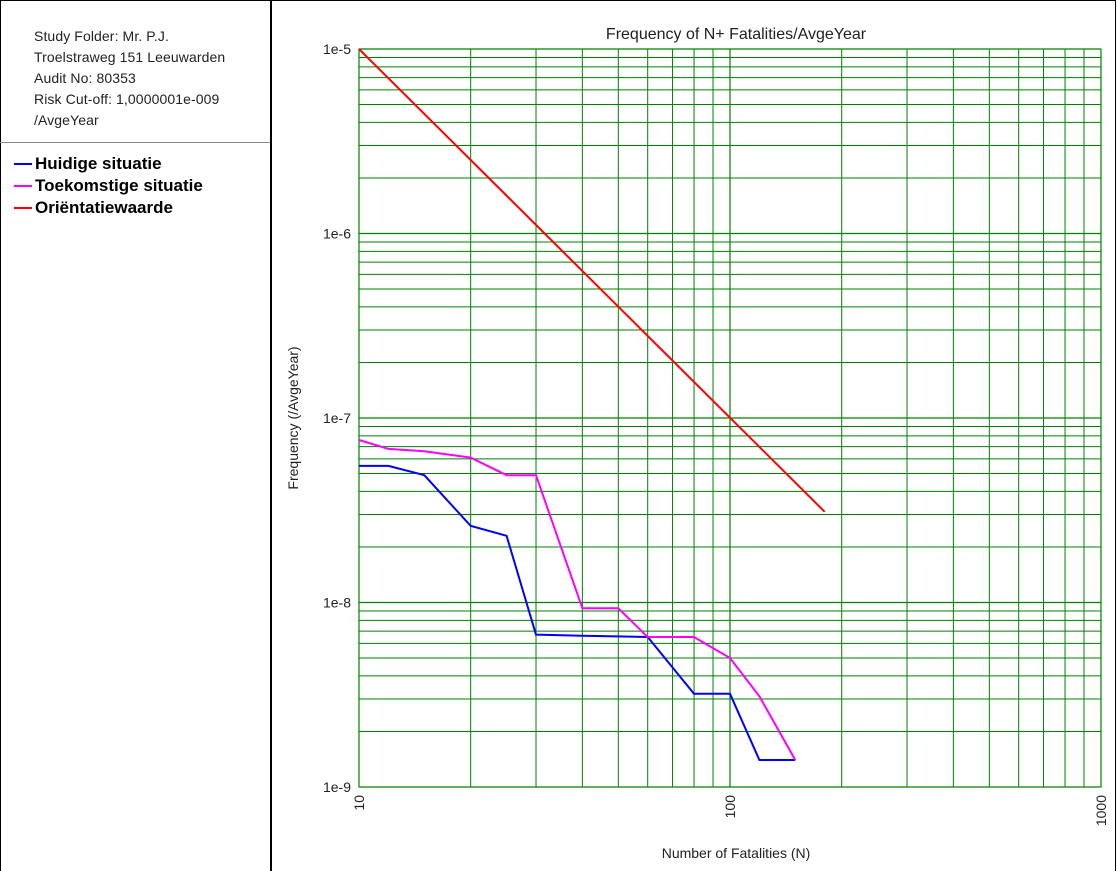 This screenshot has width=1117, height=871. I want to click on x-tick-label: 1000, so click(1101, 810).